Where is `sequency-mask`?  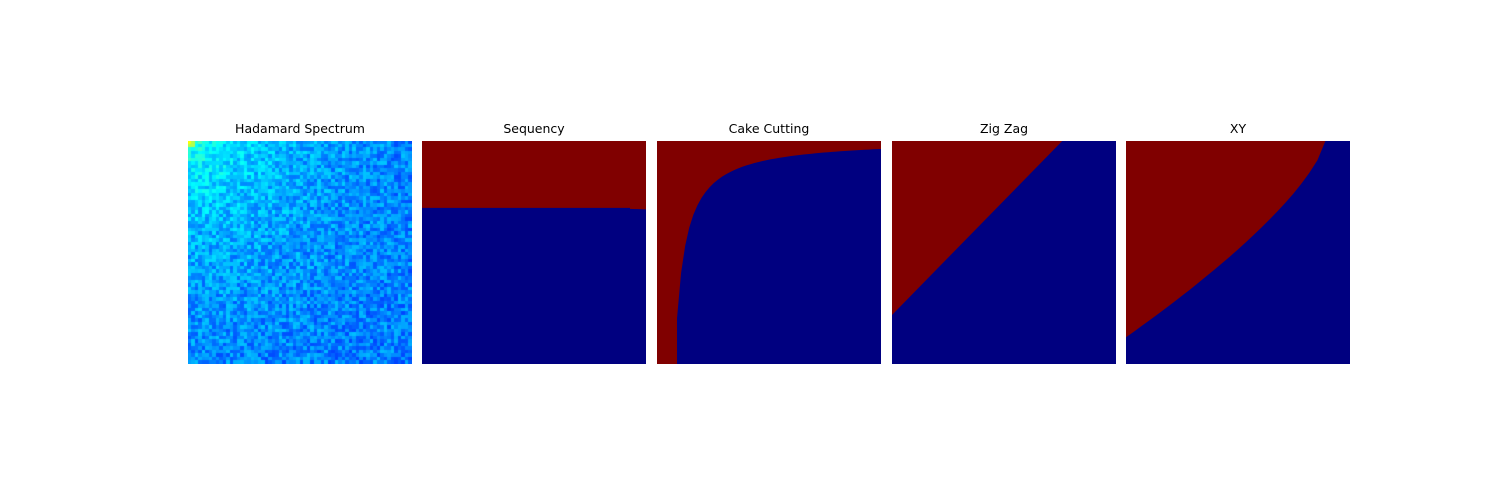
sequency-mask is located at coordinates (534, 252).